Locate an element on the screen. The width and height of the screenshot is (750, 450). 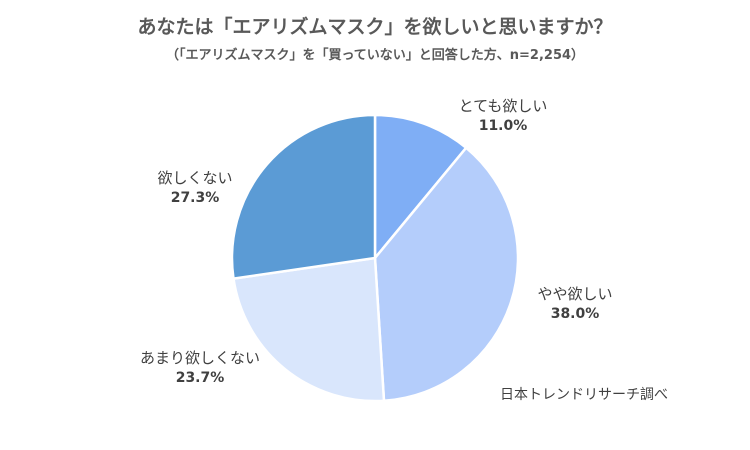
slice-value-label: 38.0% is located at coordinates (575, 314).